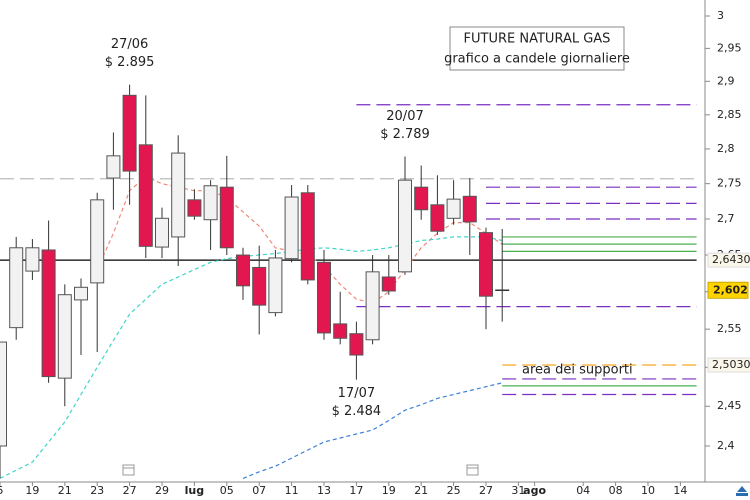 The height and width of the screenshot is (500, 750). I want to click on annotation: $ 2.484, so click(357, 411).